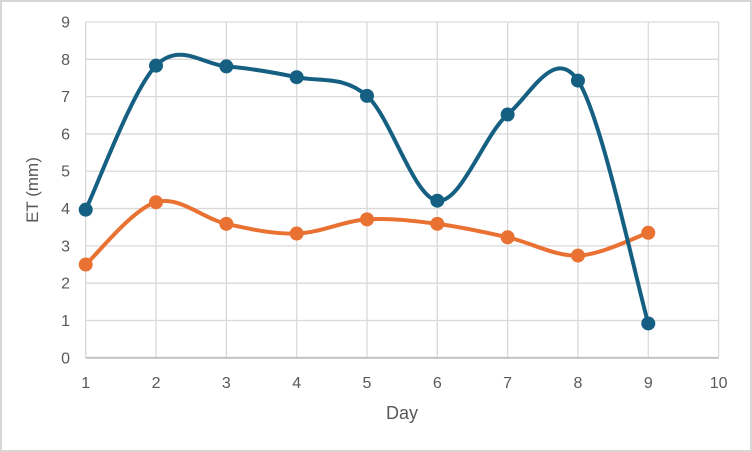 This screenshot has height=452, width=752. I want to click on y-tick-label: 0, so click(65, 358).